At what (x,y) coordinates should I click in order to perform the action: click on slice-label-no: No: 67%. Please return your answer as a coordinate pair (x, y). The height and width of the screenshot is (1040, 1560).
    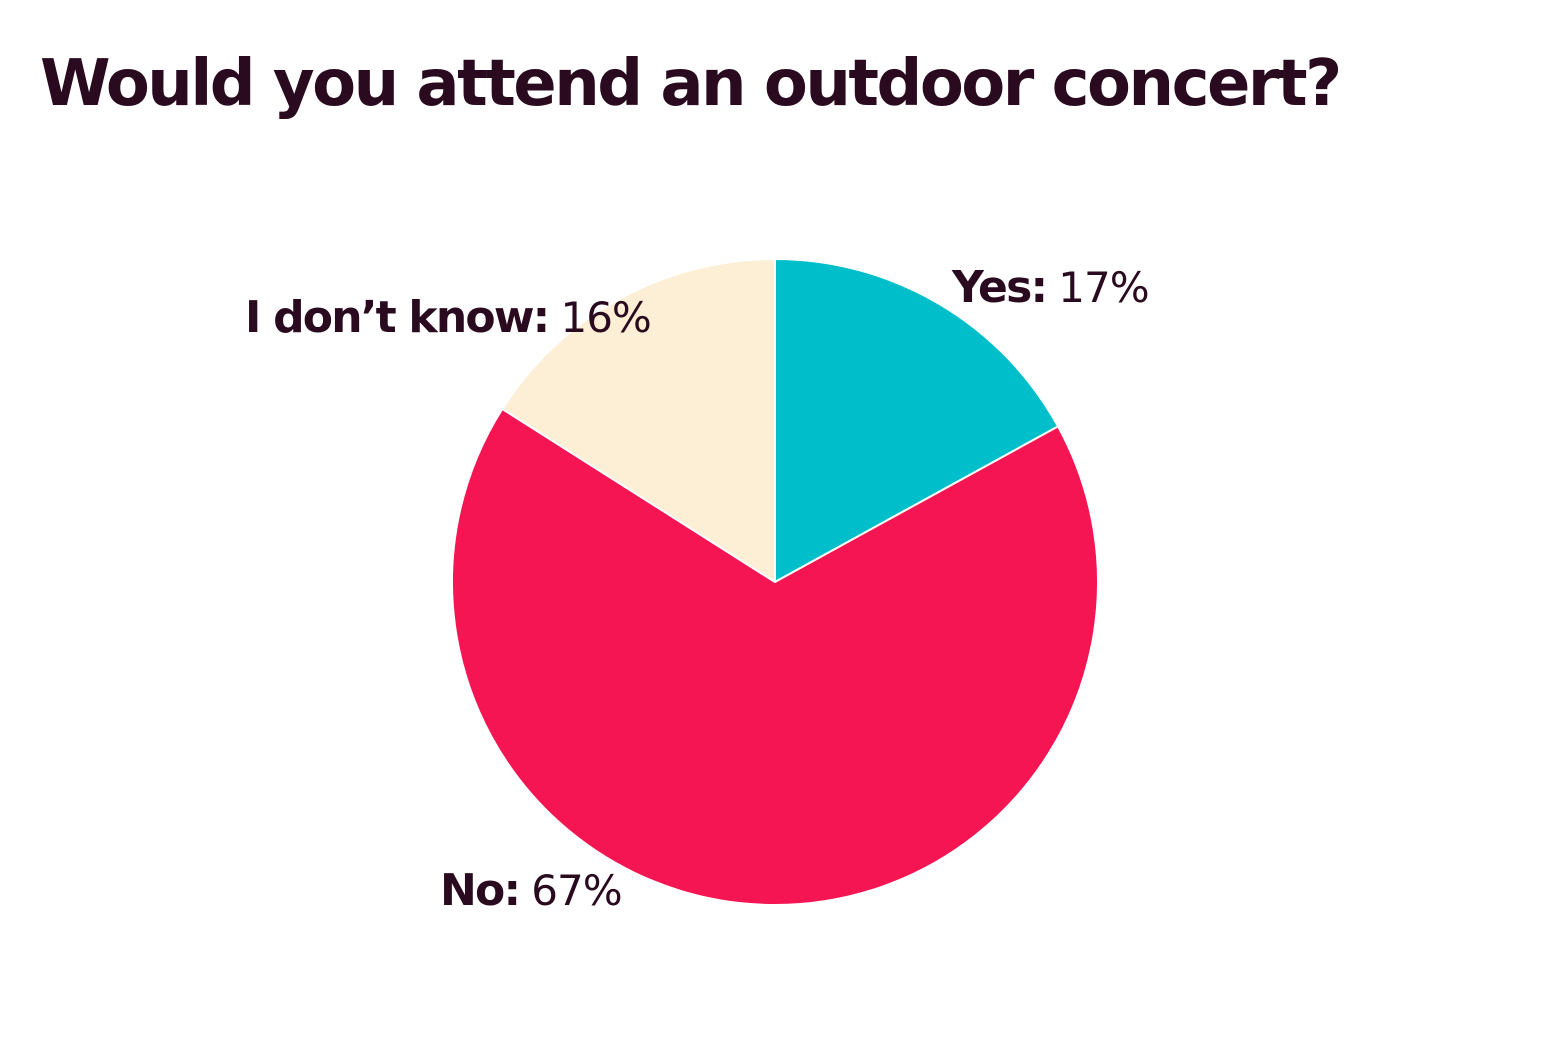
    Looking at the image, I should click on (531, 890).